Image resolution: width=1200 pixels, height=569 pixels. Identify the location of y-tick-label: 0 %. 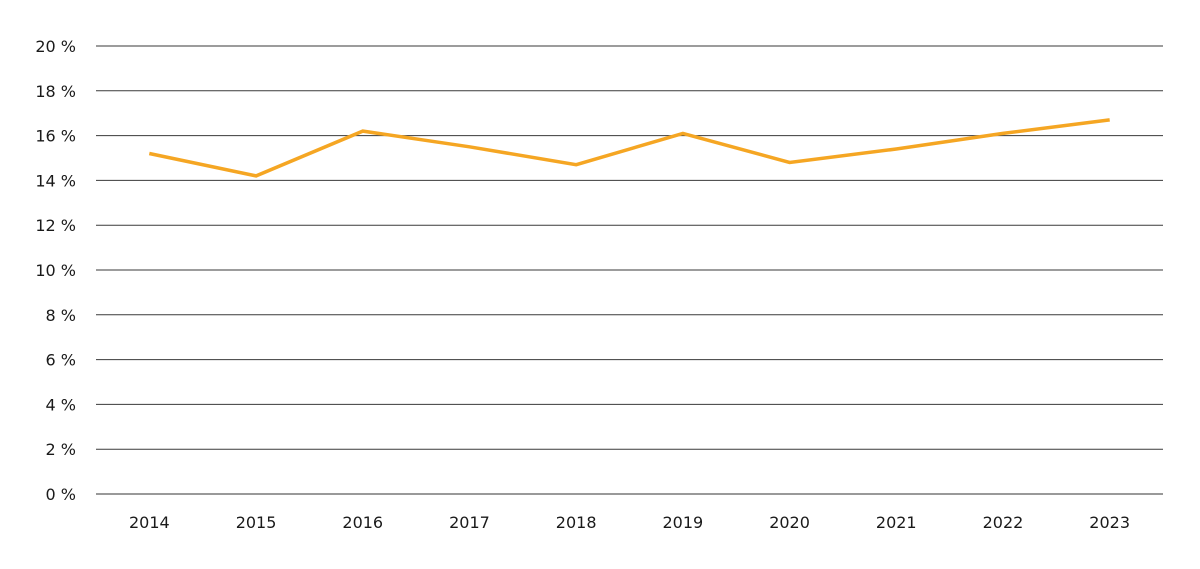
(61, 494).